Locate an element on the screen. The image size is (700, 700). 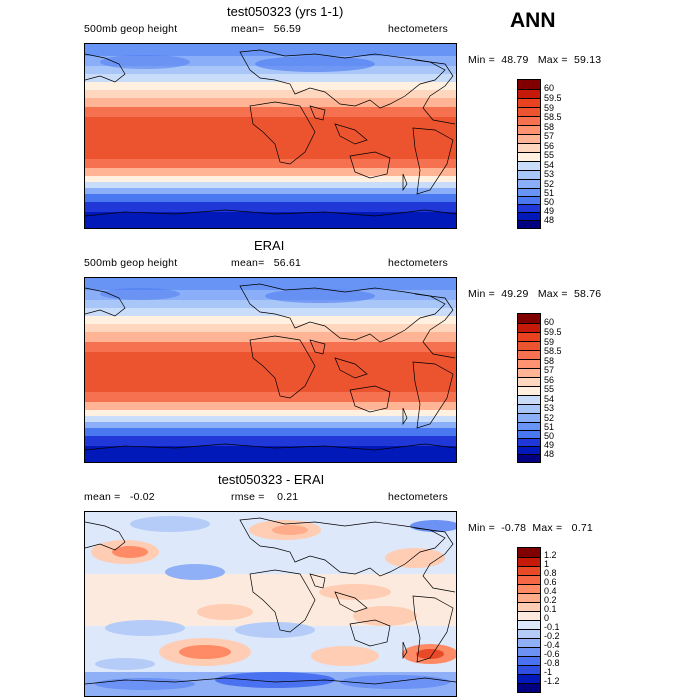
panel1-min-value: 48.79 is located at coordinates (515, 60).